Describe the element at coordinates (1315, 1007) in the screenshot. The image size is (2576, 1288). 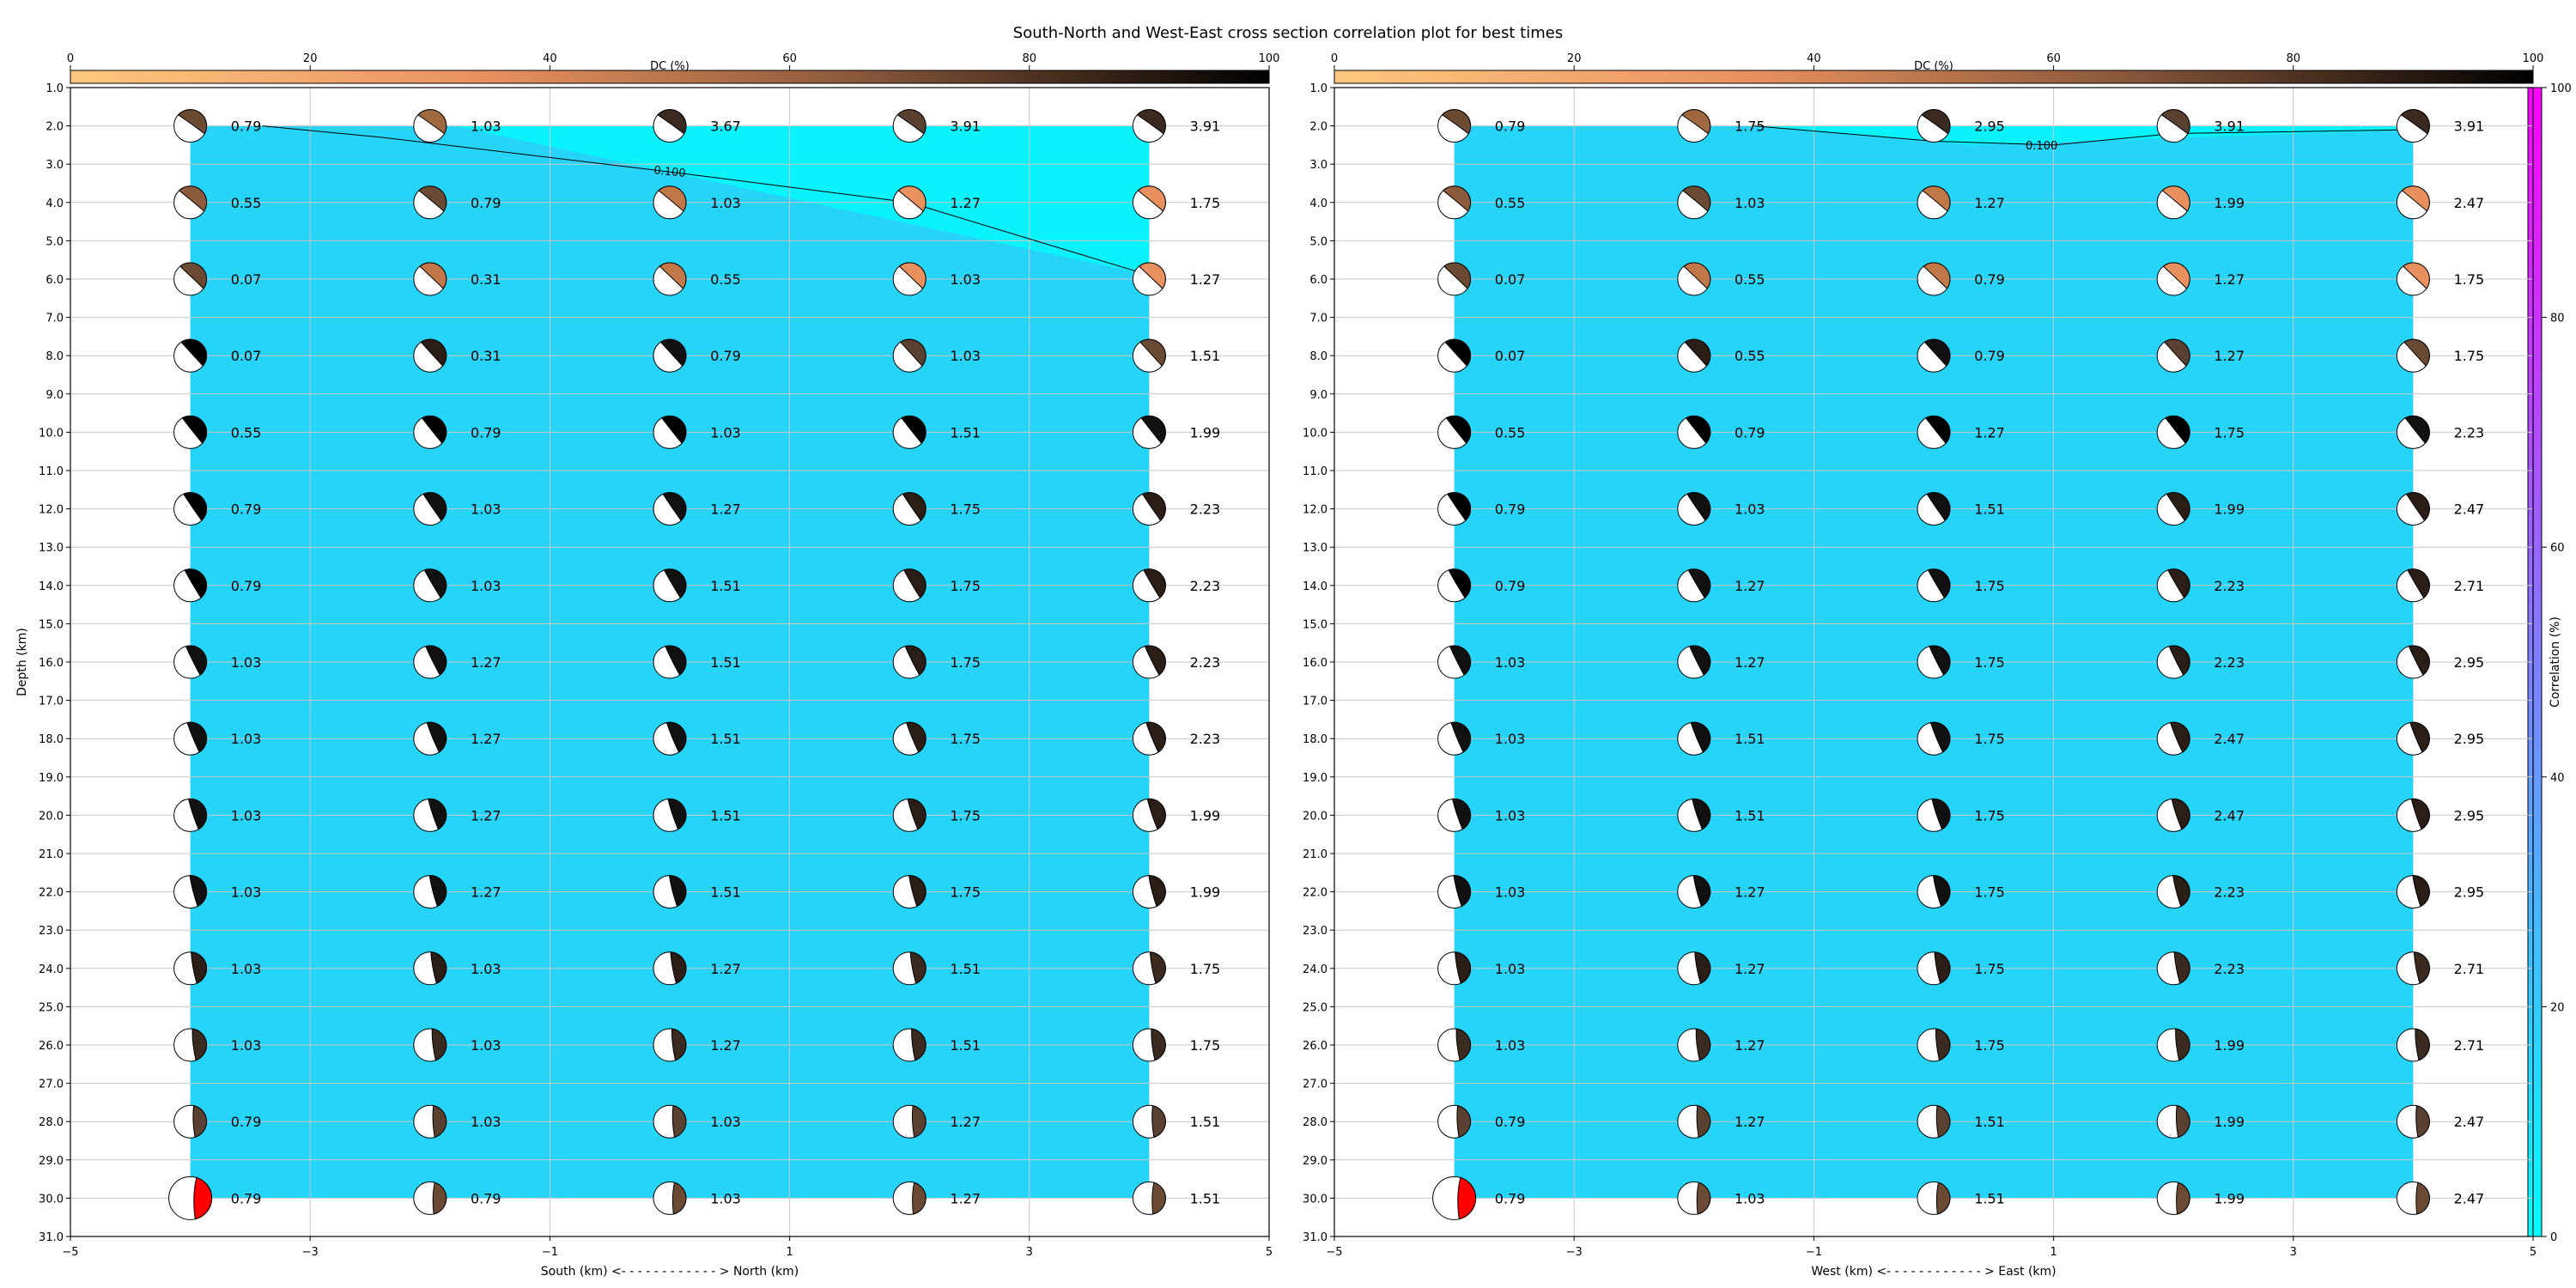
I see `y-tick-label: 25.0` at that location.